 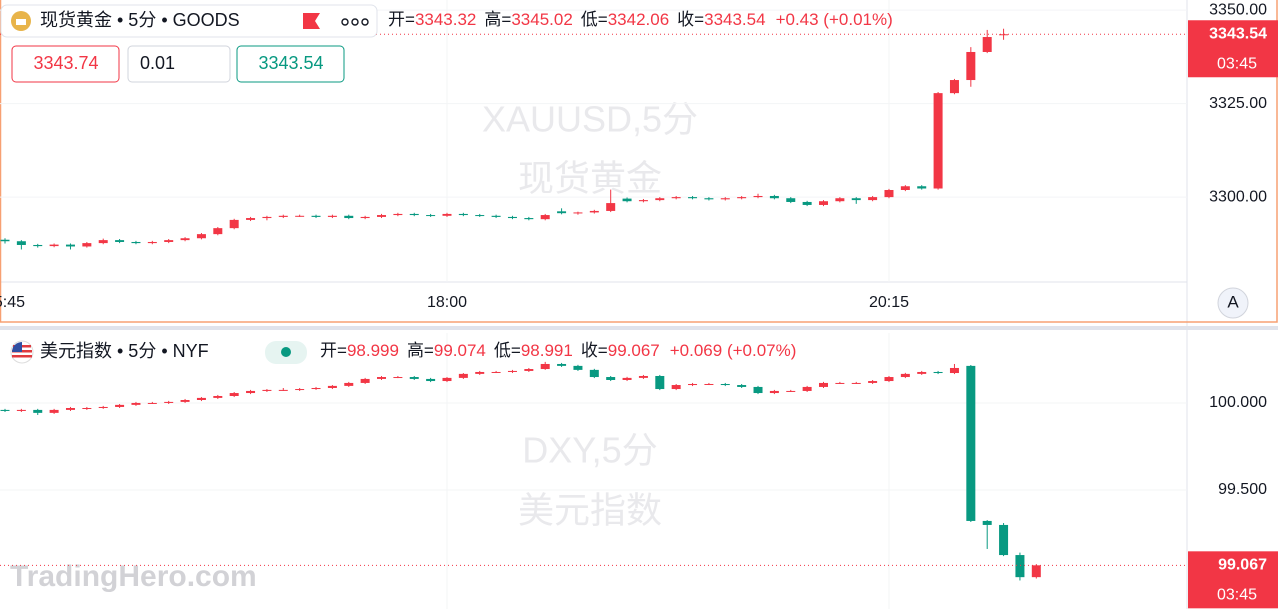 I want to click on watermark: DXY,5分, so click(x=589, y=450).